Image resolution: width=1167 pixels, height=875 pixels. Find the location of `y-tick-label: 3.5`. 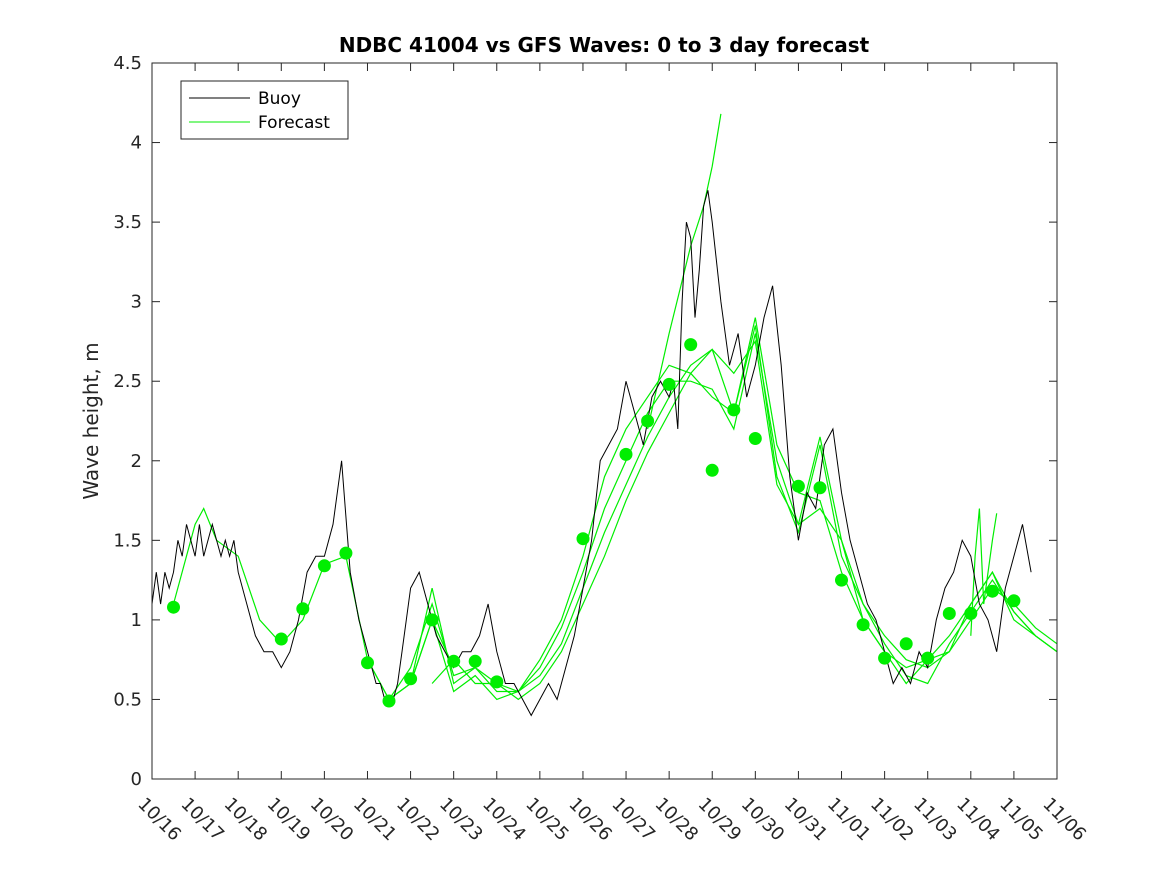

y-tick-label: 3.5 is located at coordinates (127, 222).